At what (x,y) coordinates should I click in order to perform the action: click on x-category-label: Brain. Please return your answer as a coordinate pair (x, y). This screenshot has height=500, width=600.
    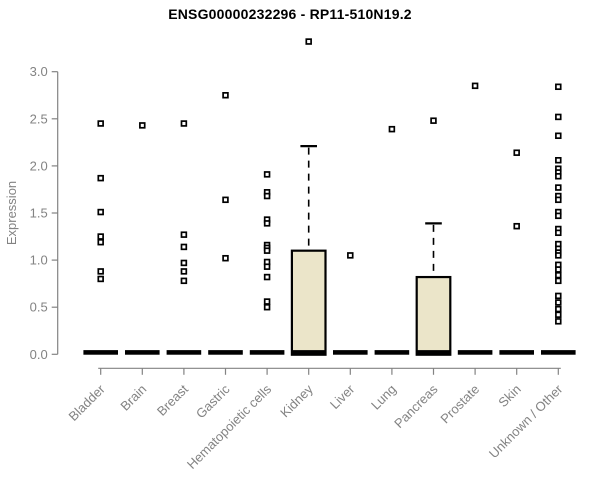
    Looking at the image, I should click on (133, 398).